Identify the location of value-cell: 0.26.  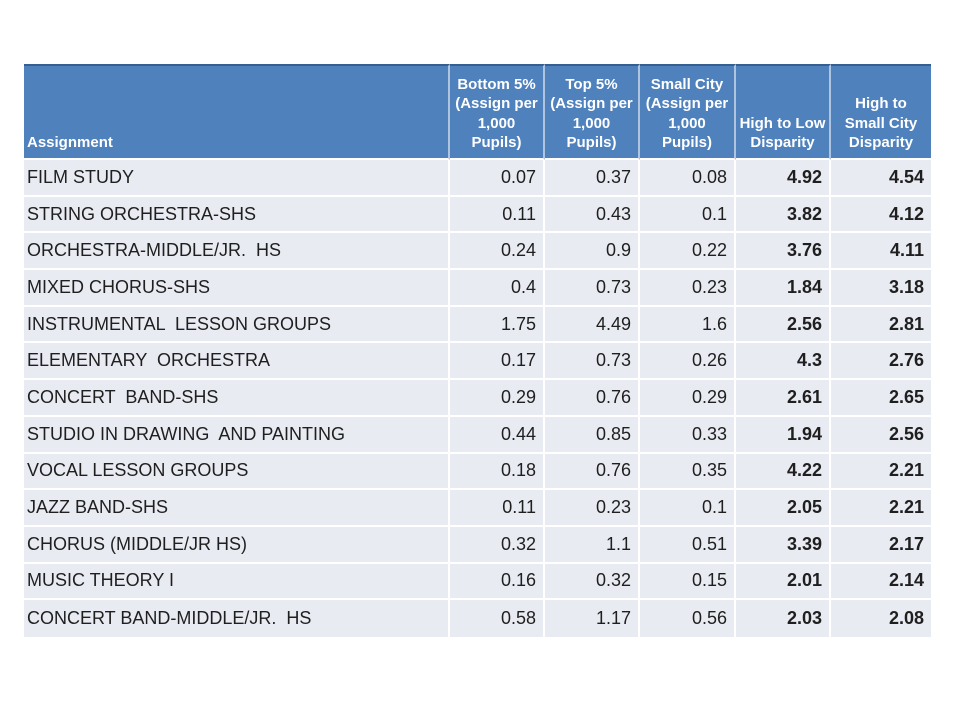
(688, 362).